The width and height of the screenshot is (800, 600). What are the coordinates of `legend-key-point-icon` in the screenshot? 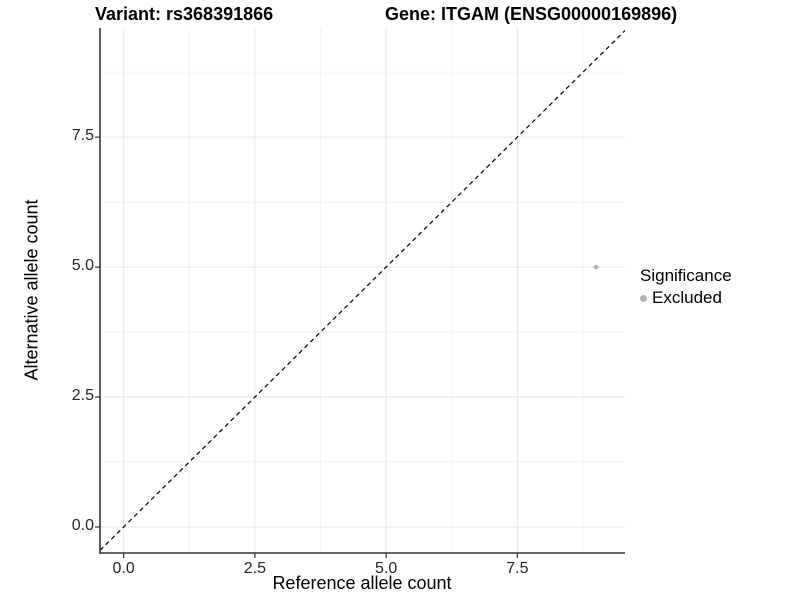 It's located at (643, 298).